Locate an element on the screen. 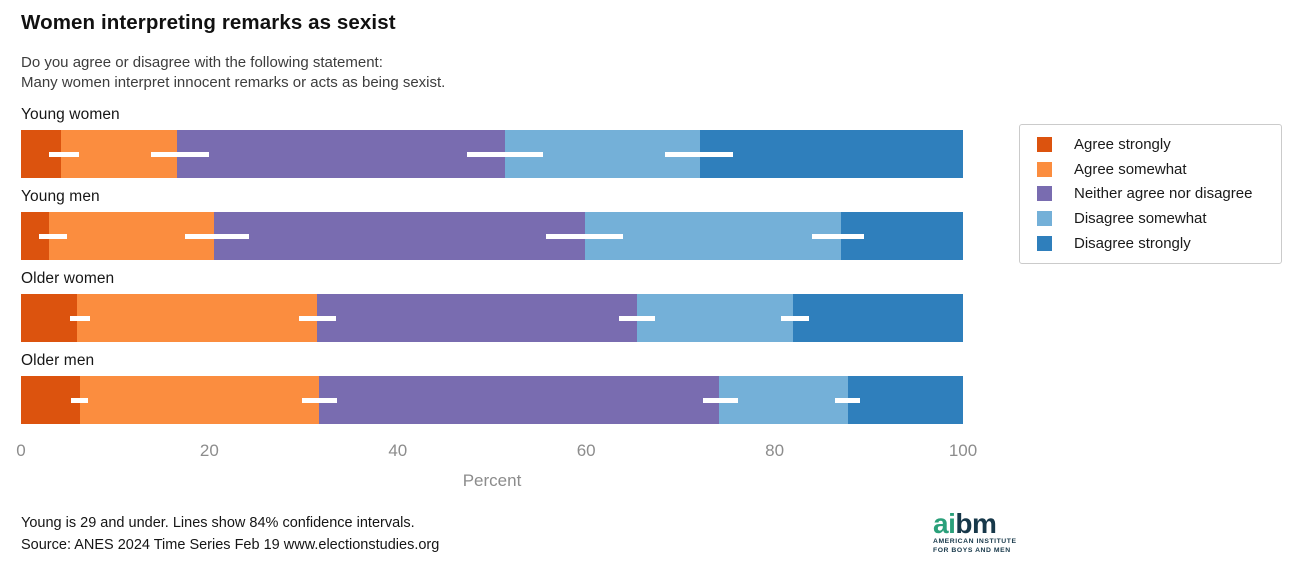 The image size is (1296, 568). chart-row: Older men is located at coordinates (492, 393).